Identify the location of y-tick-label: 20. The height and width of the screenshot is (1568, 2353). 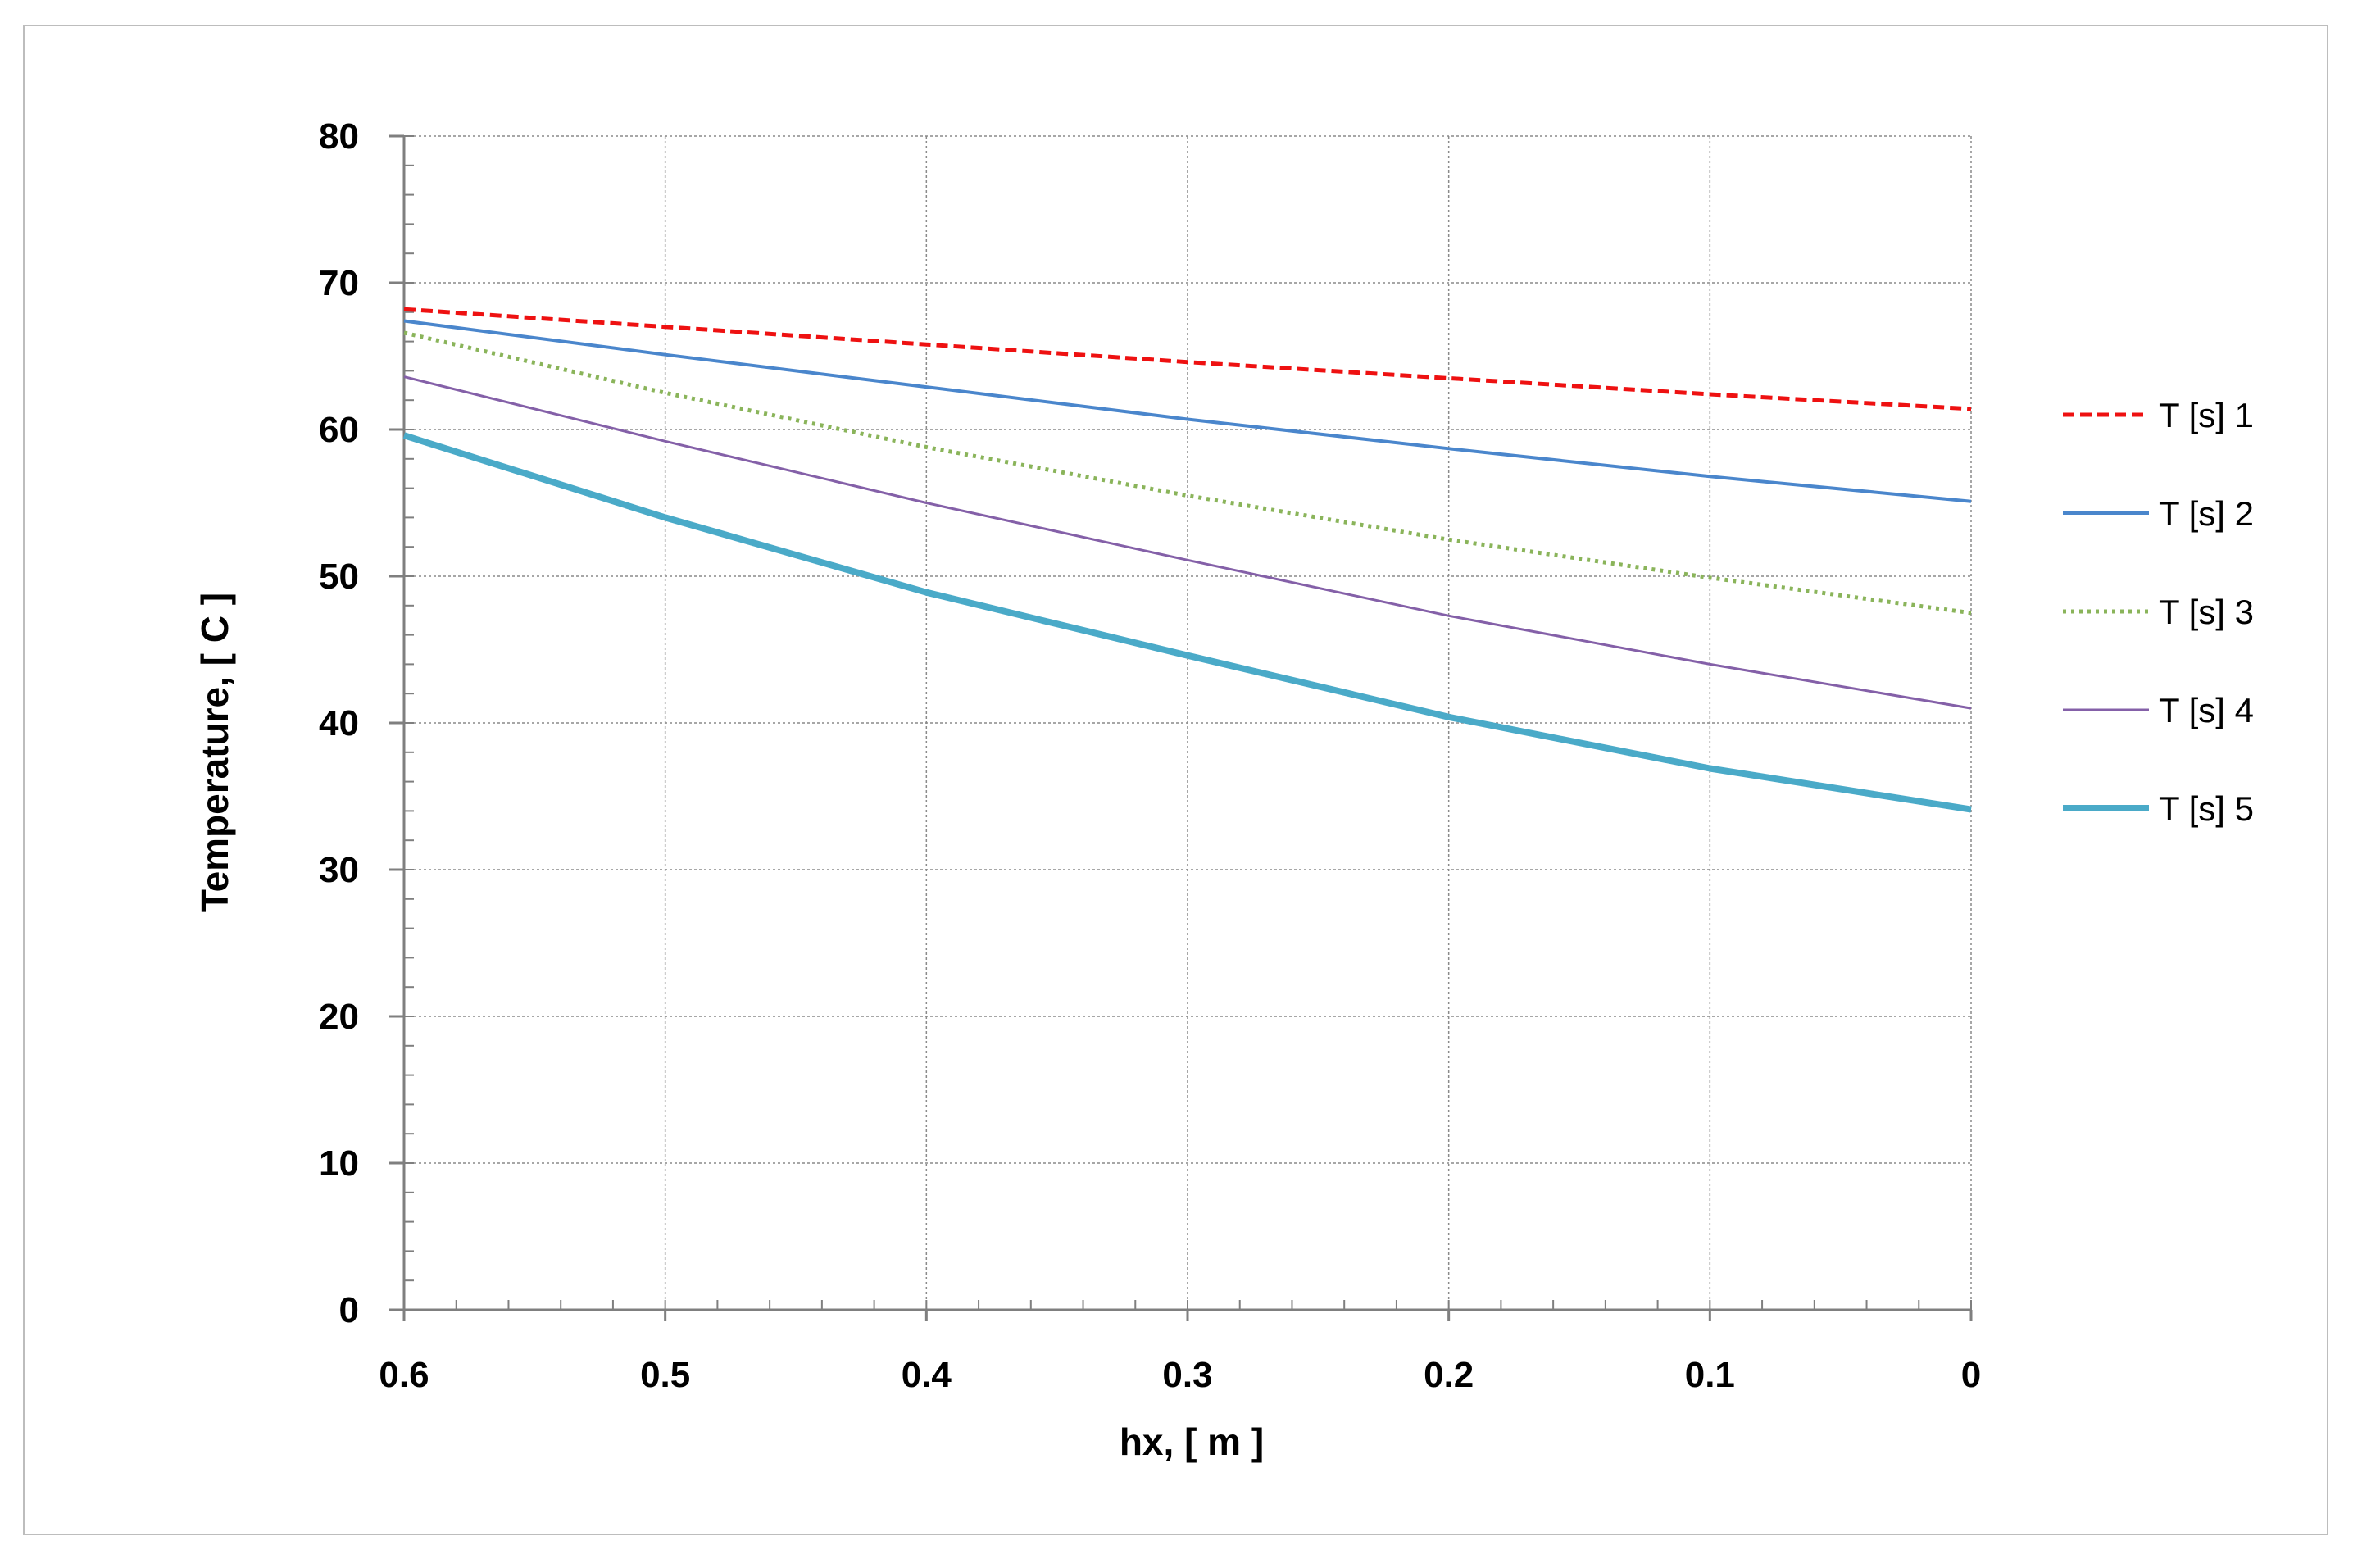
(339, 1017).